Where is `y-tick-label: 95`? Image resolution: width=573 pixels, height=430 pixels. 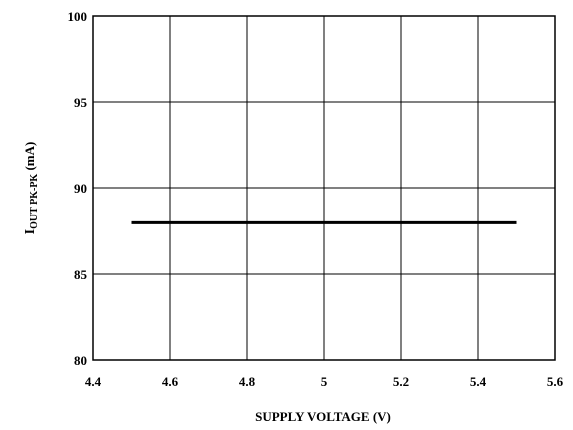 y-tick-label: 95 is located at coordinates (81, 102).